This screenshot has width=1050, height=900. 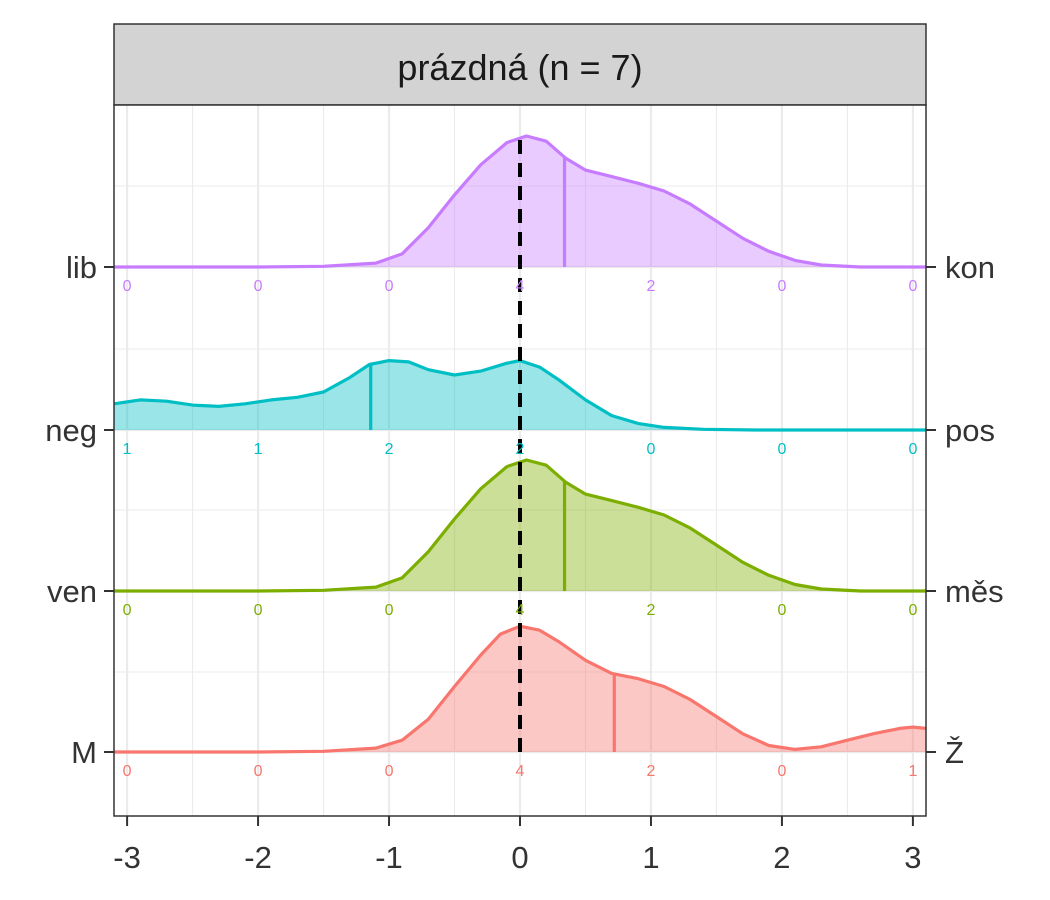 I want to click on strip-background, so click(x=520, y=64).